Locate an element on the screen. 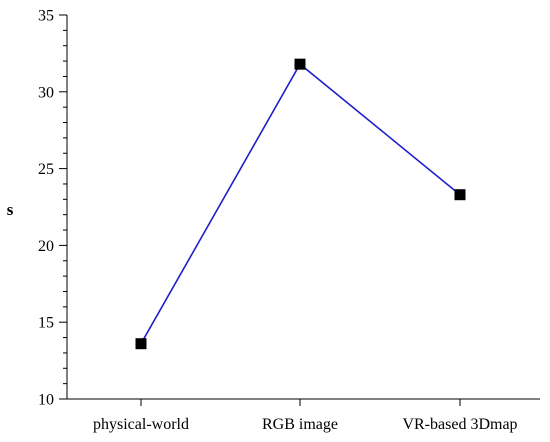 The width and height of the screenshot is (550, 442). y-tick-label: 20 is located at coordinates (46, 246).